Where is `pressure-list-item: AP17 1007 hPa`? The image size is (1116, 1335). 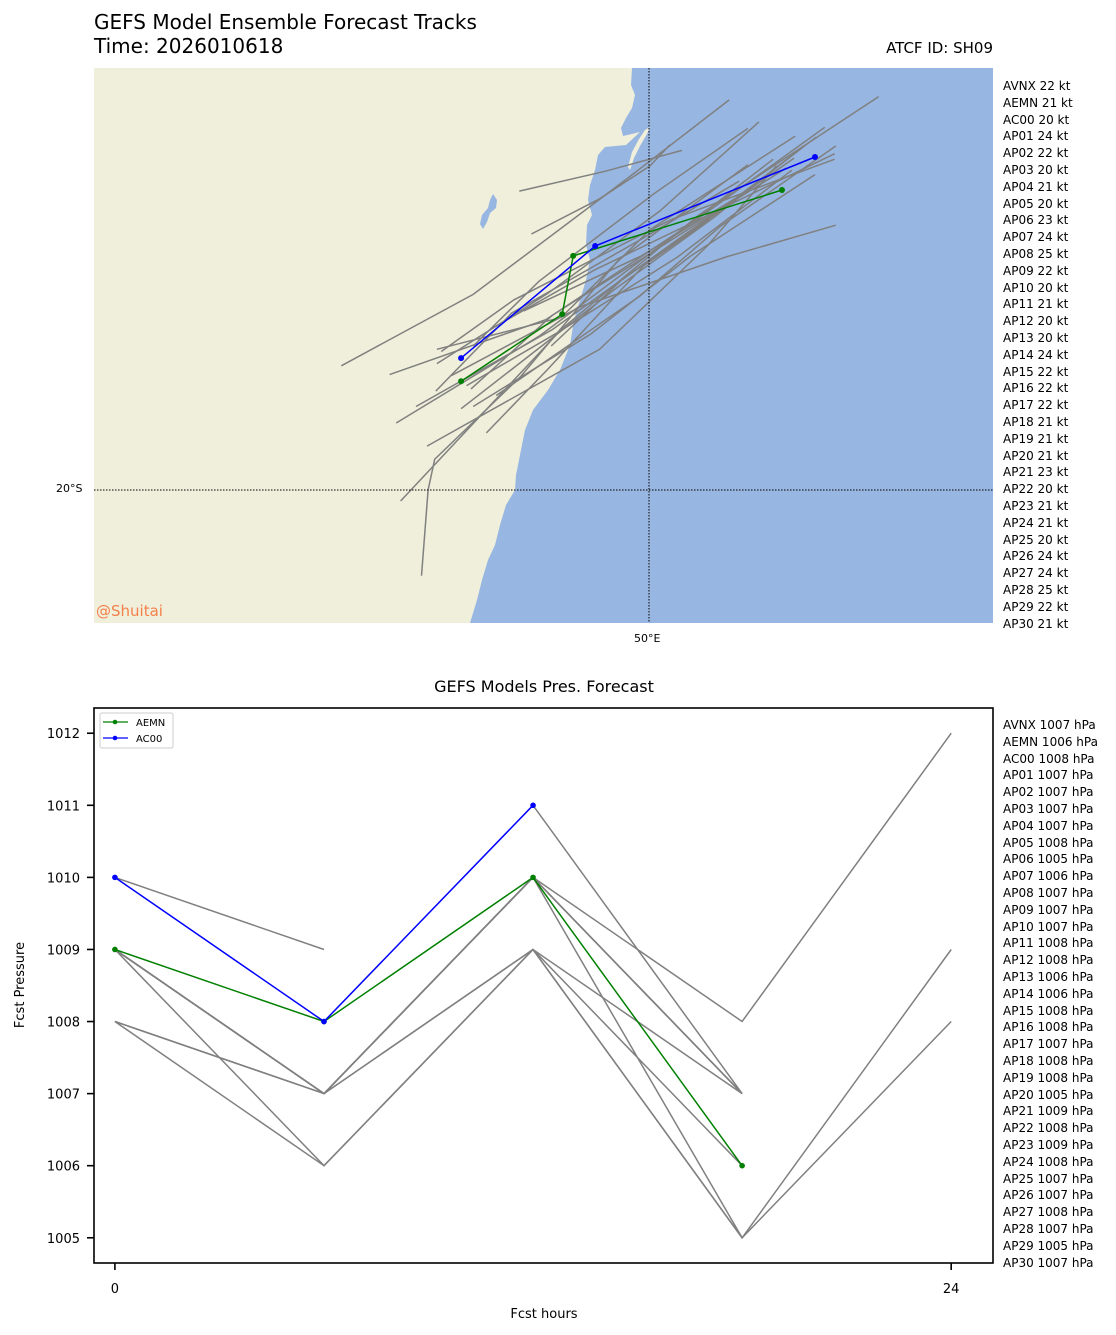 pressure-list-item: AP17 1007 hPa is located at coordinates (1048, 1044).